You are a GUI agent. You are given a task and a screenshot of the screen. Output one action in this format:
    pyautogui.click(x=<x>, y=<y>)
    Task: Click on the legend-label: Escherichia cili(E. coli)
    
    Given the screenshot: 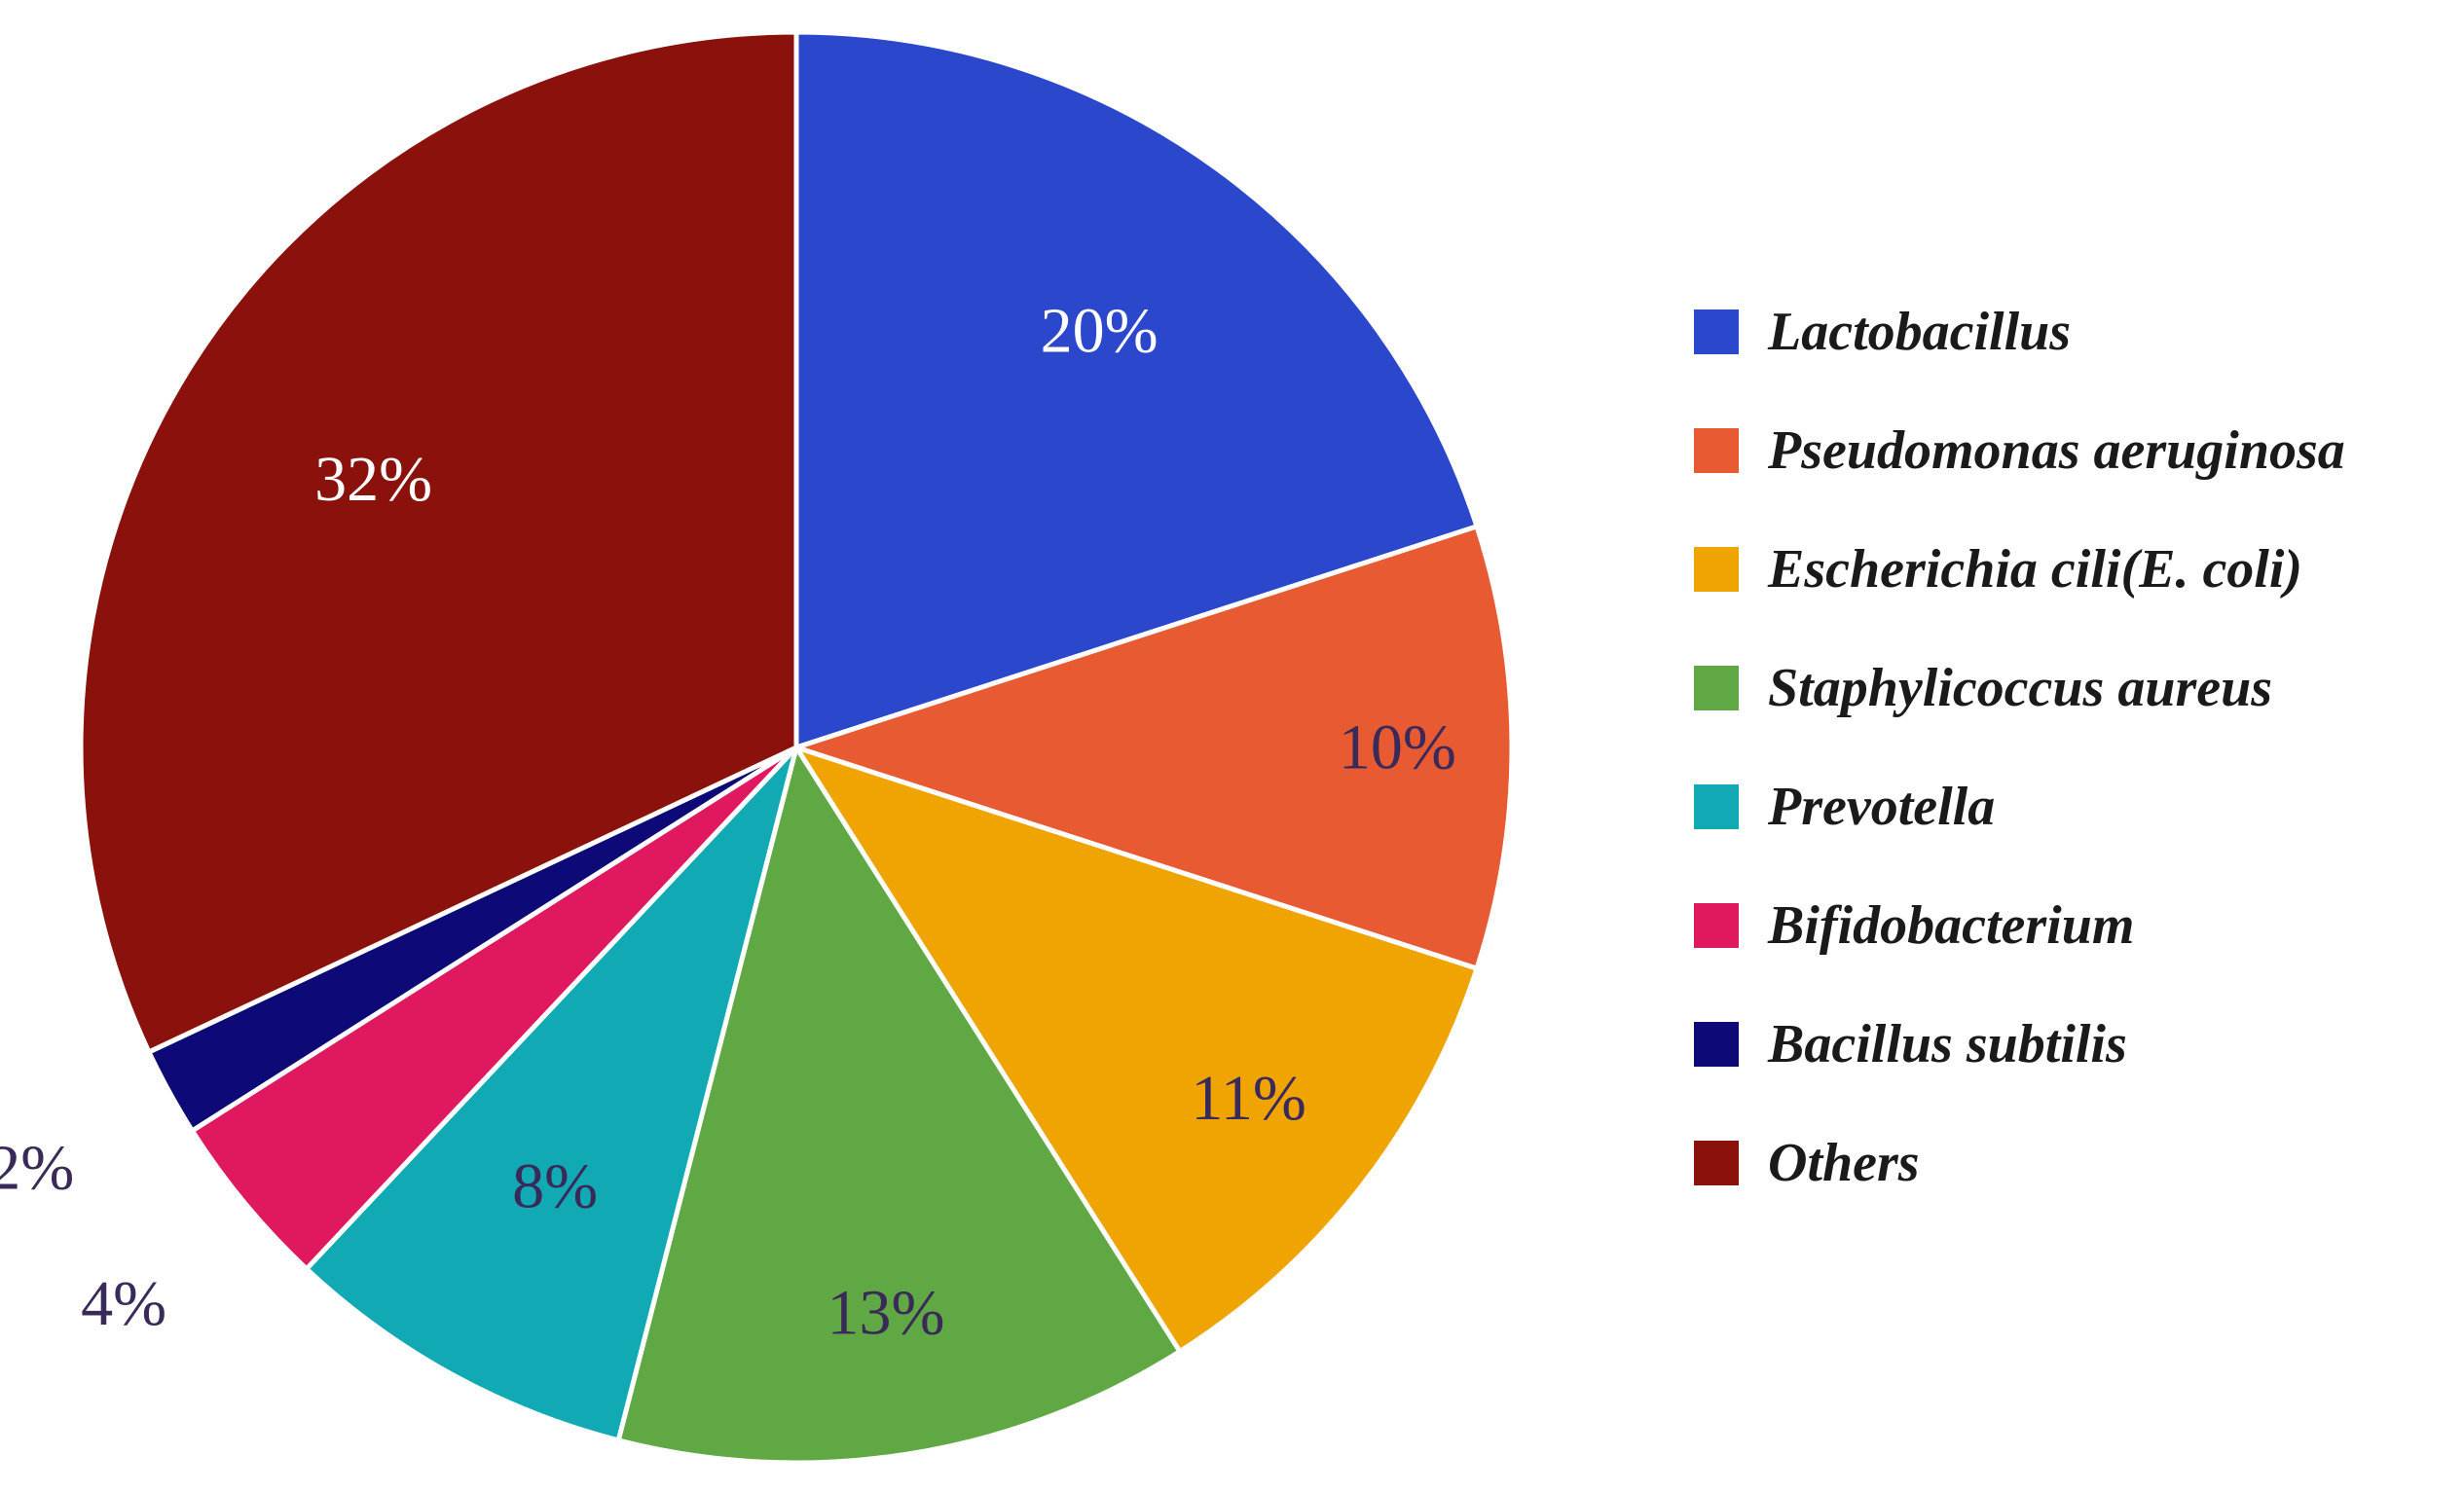 What is the action you would take?
    pyautogui.click(x=2035, y=569)
    